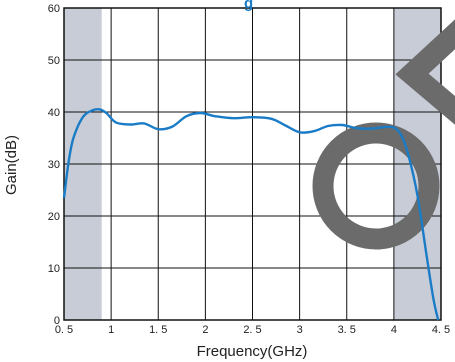  Describe the element at coordinates (11, 165) in the screenshot. I see `y-axis-label: Gain(dB)` at that location.